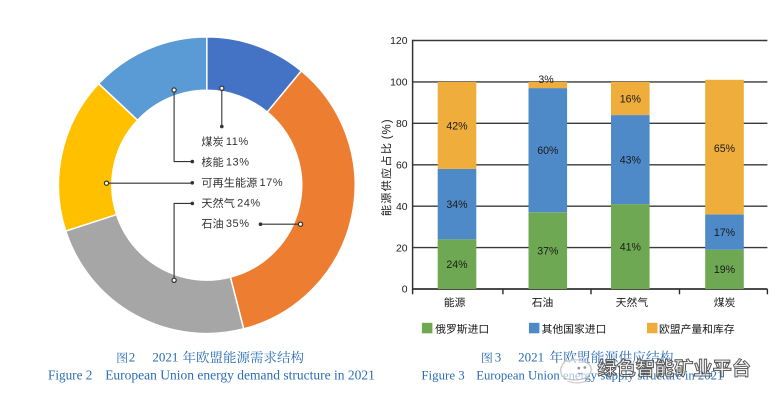  Describe the element at coordinates (399, 41) in the screenshot. I see `svg-text: 120` at that location.